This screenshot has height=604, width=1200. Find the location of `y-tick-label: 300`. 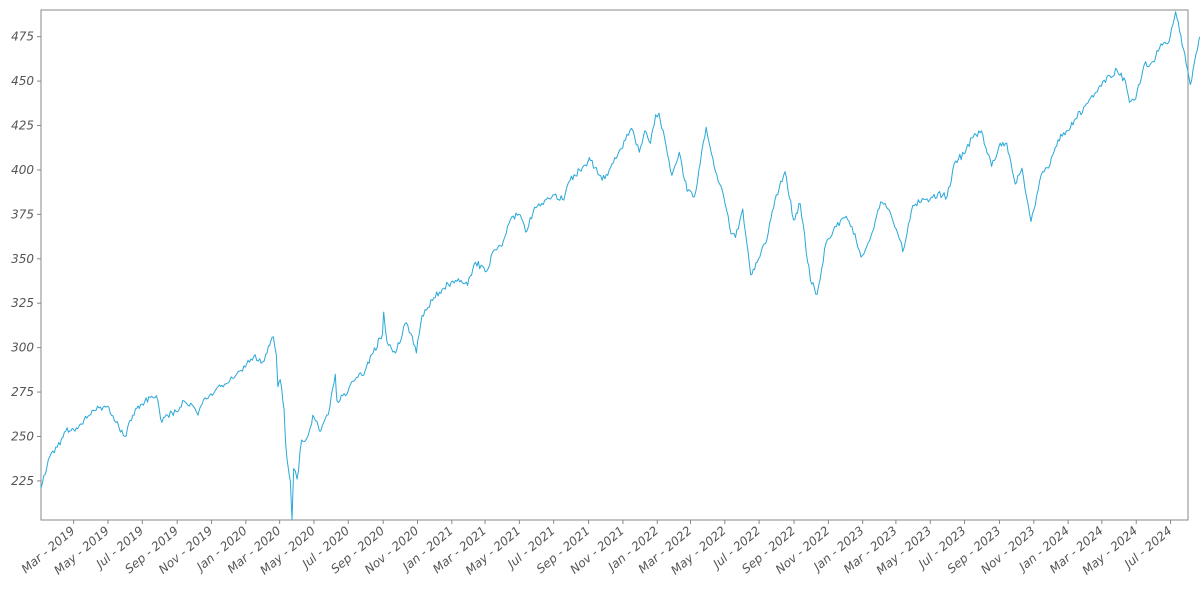

y-tick-label: 300 is located at coordinates (22, 348).